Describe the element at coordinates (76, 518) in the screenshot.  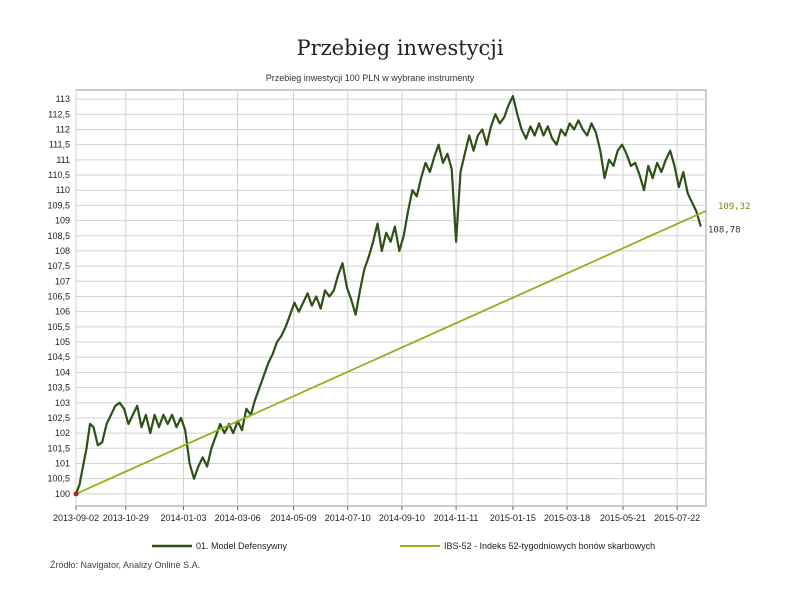
I see `x-tick-label: 2013-09-02` at that location.